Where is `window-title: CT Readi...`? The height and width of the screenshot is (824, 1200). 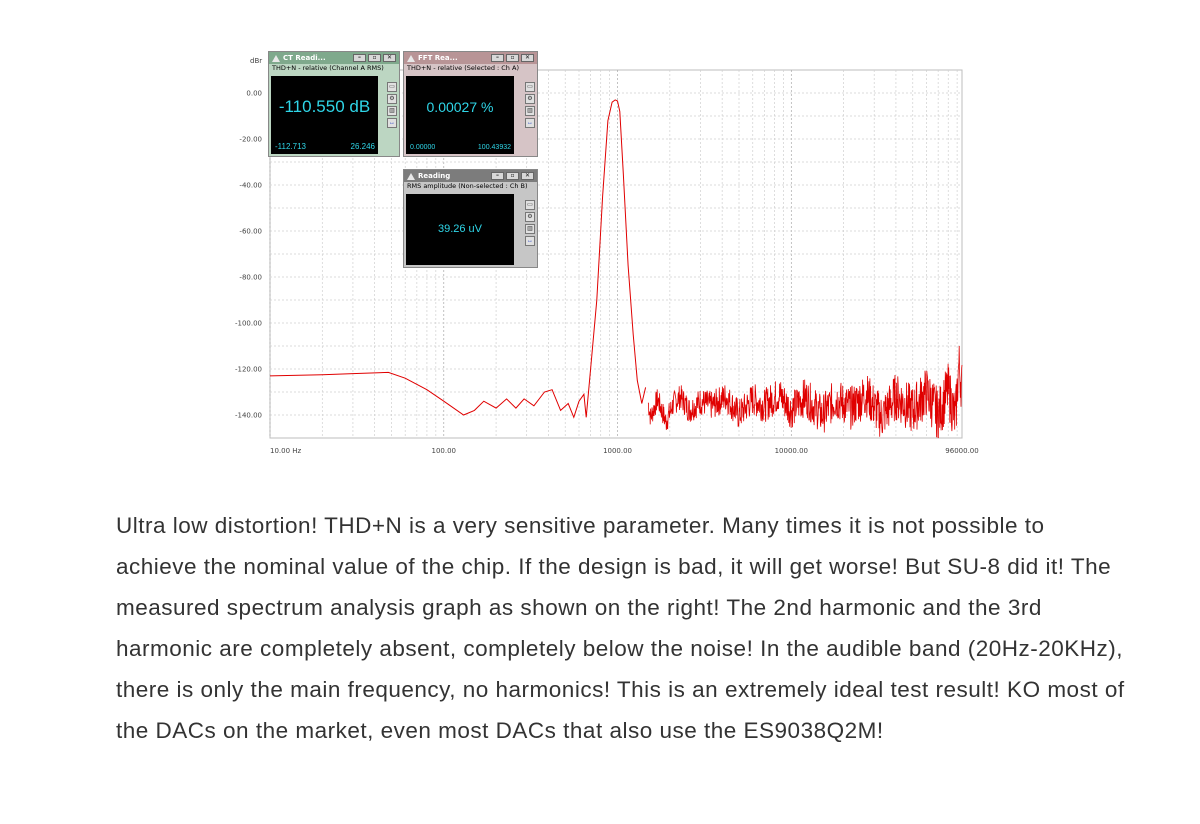 window-title: CT Readi... is located at coordinates (304, 58).